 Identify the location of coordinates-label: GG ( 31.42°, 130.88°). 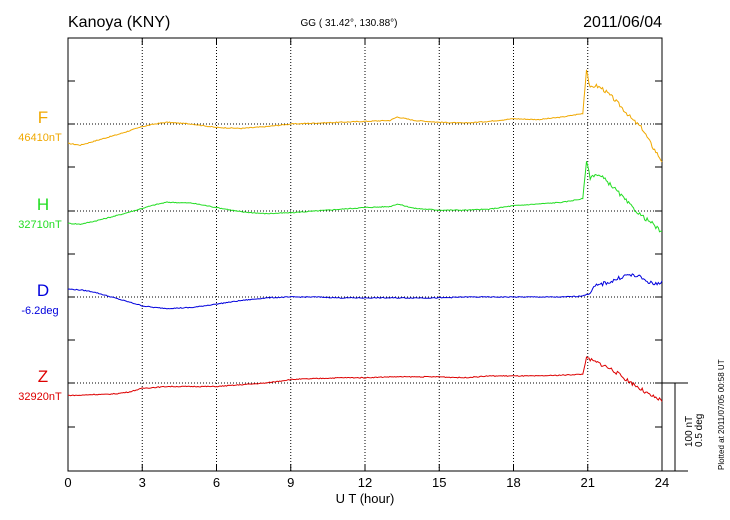
(349, 23).